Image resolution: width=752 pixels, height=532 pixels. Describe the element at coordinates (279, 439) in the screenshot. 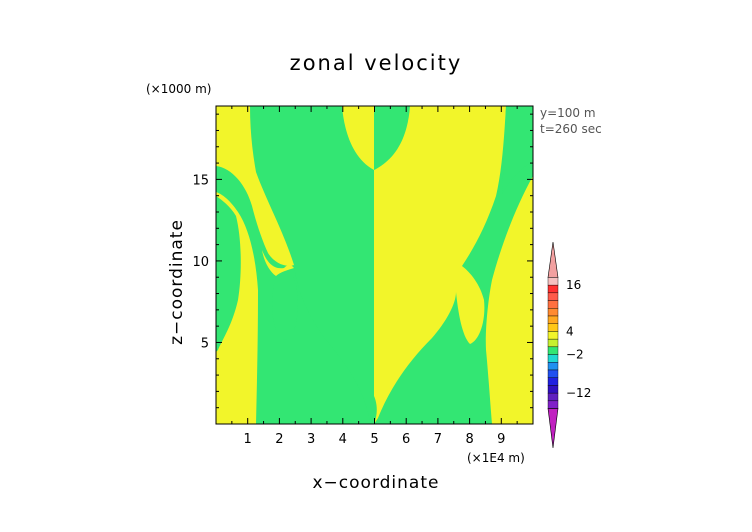

I see `x-tick-label: 2` at that location.